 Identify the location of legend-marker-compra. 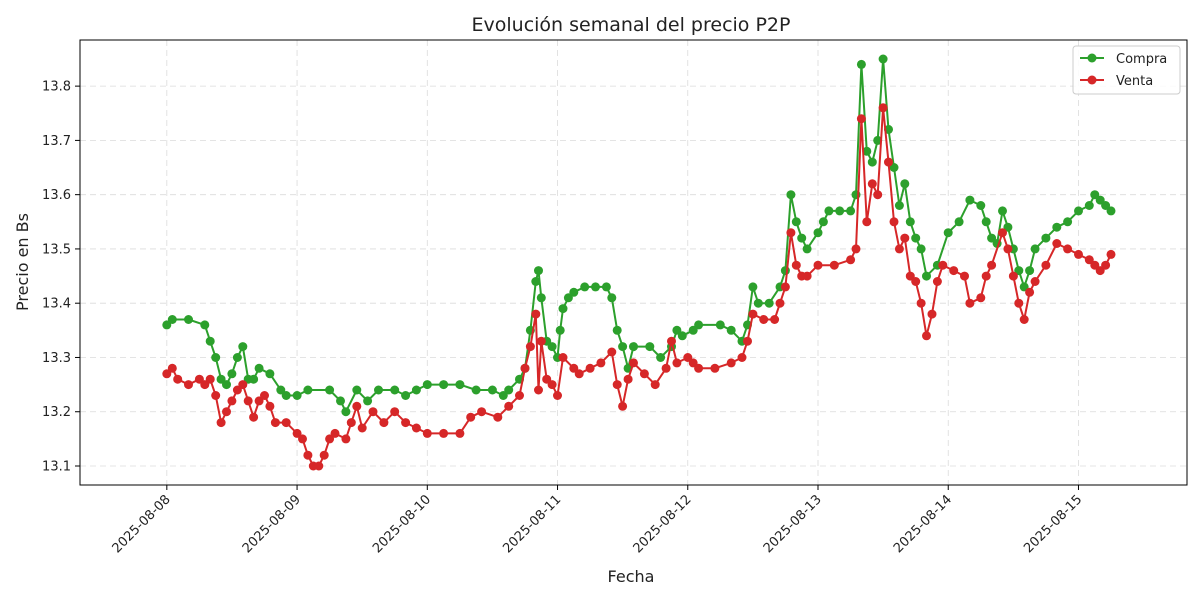
(1092, 58).